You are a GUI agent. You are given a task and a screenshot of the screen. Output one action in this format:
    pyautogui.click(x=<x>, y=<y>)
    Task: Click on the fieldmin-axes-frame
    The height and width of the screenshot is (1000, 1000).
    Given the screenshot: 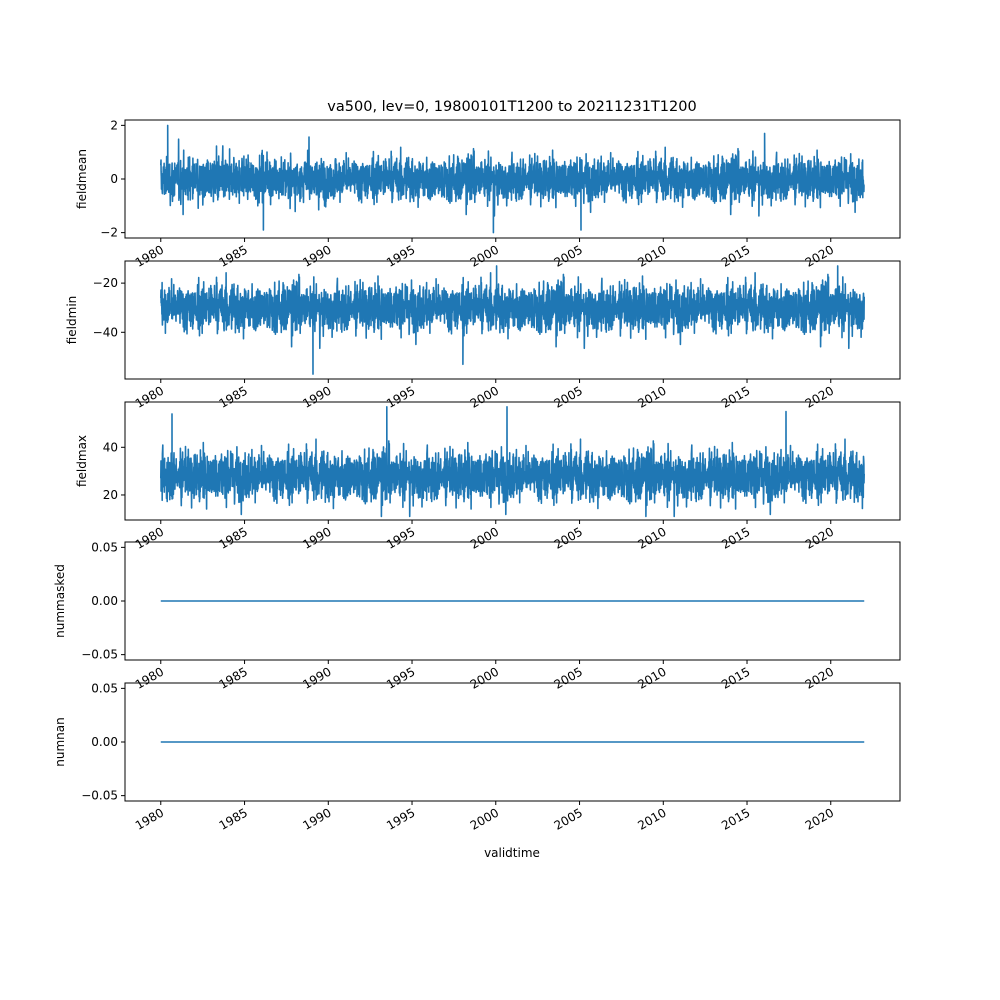 What is the action you would take?
    pyautogui.click(x=512, y=320)
    